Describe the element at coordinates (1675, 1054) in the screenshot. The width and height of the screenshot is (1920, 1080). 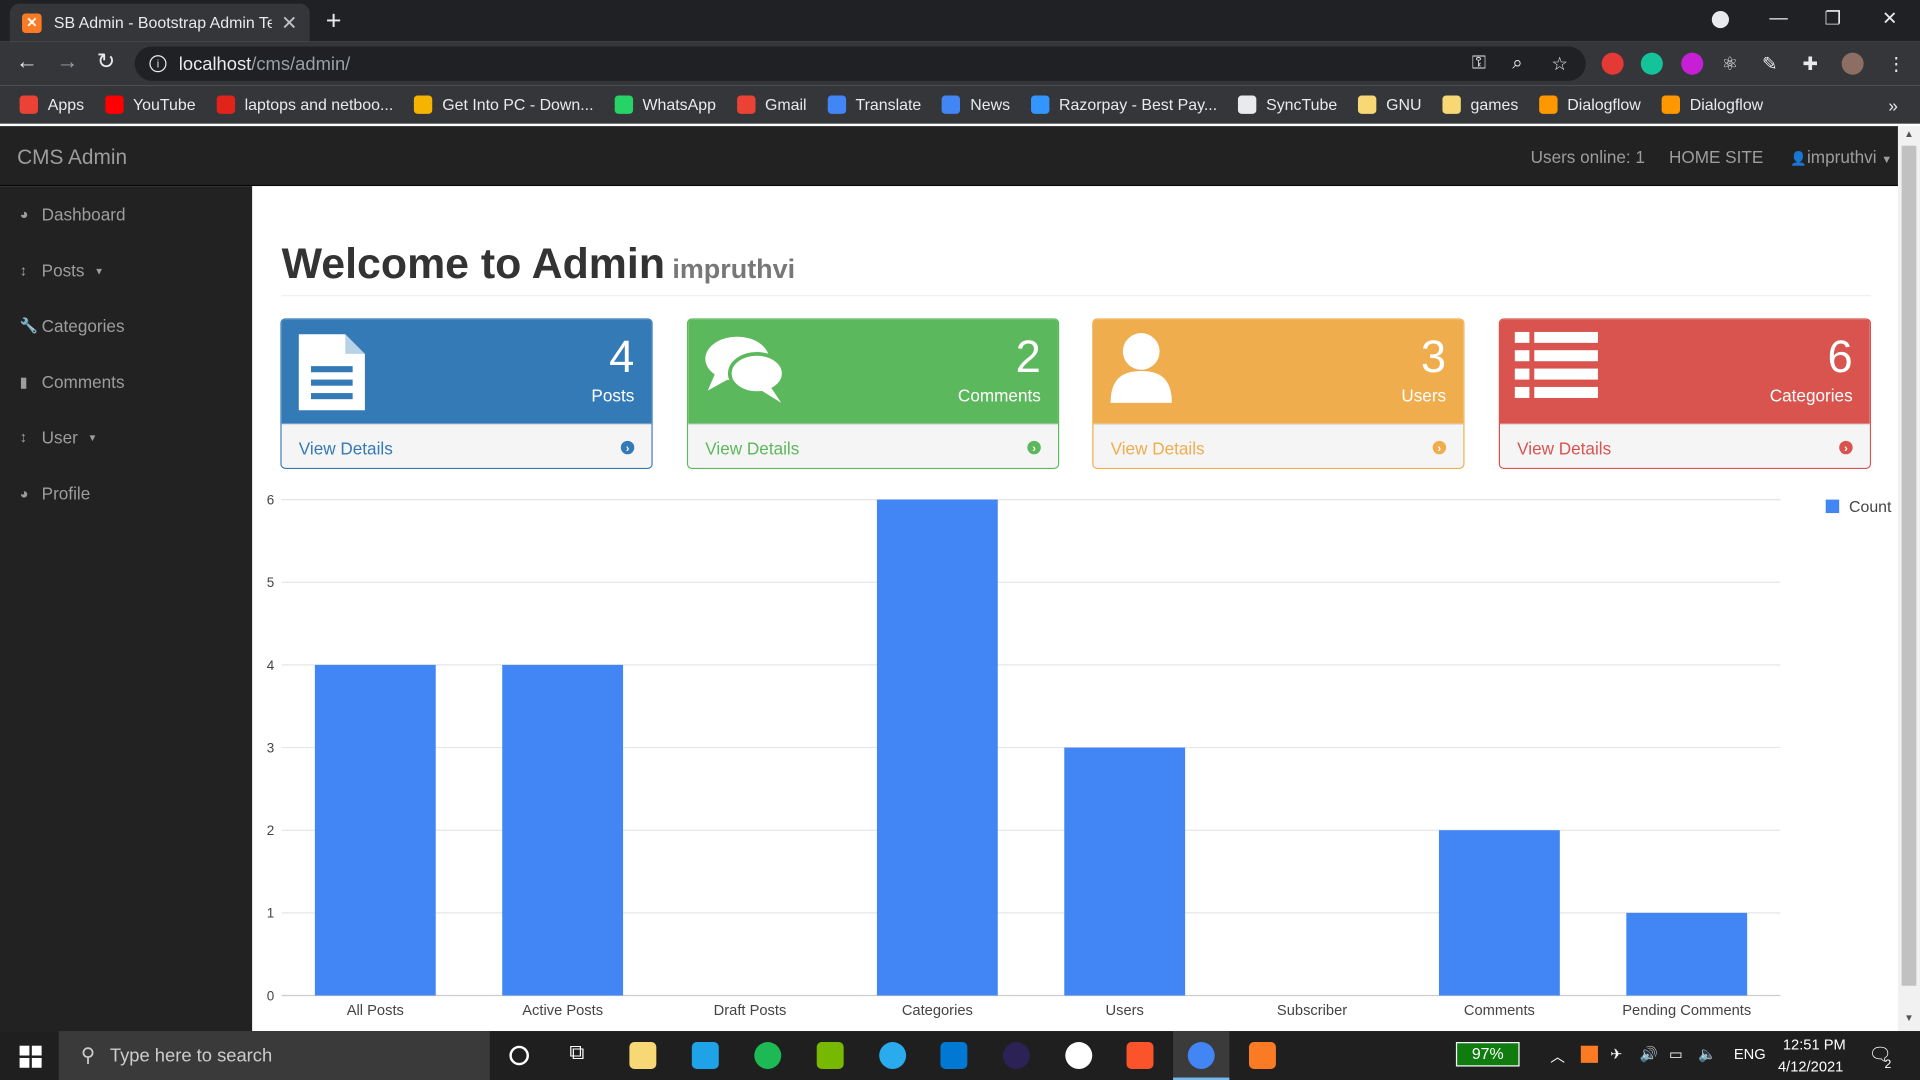
I see `network-icon: ▭` at that location.